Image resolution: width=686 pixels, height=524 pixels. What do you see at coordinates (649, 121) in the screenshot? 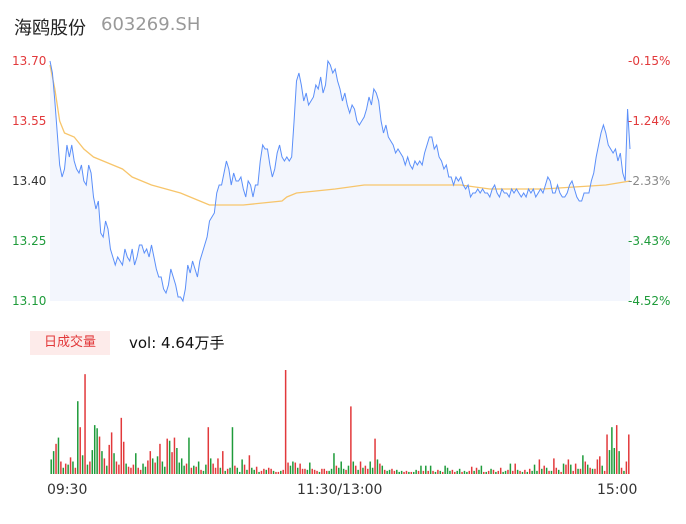
I see `pct-tick-1: -1.24%` at bounding box center [649, 121].